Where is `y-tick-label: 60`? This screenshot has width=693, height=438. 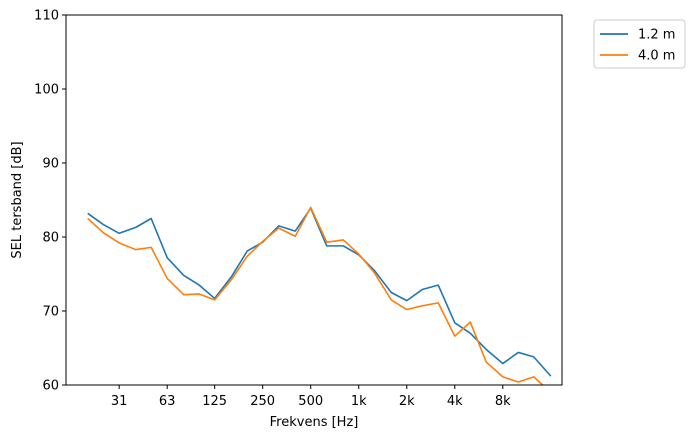
y-tick-label: 60 is located at coordinates (50, 386).